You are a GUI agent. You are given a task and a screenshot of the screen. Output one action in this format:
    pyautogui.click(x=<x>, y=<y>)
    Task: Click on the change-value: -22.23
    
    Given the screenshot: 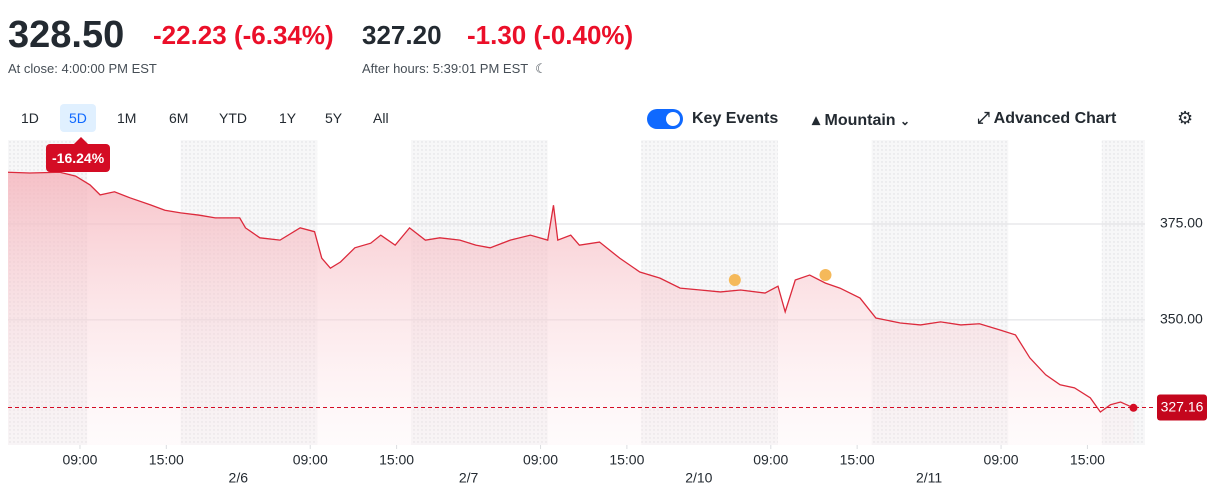 What is the action you would take?
    pyautogui.click(x=190, y=35)
    